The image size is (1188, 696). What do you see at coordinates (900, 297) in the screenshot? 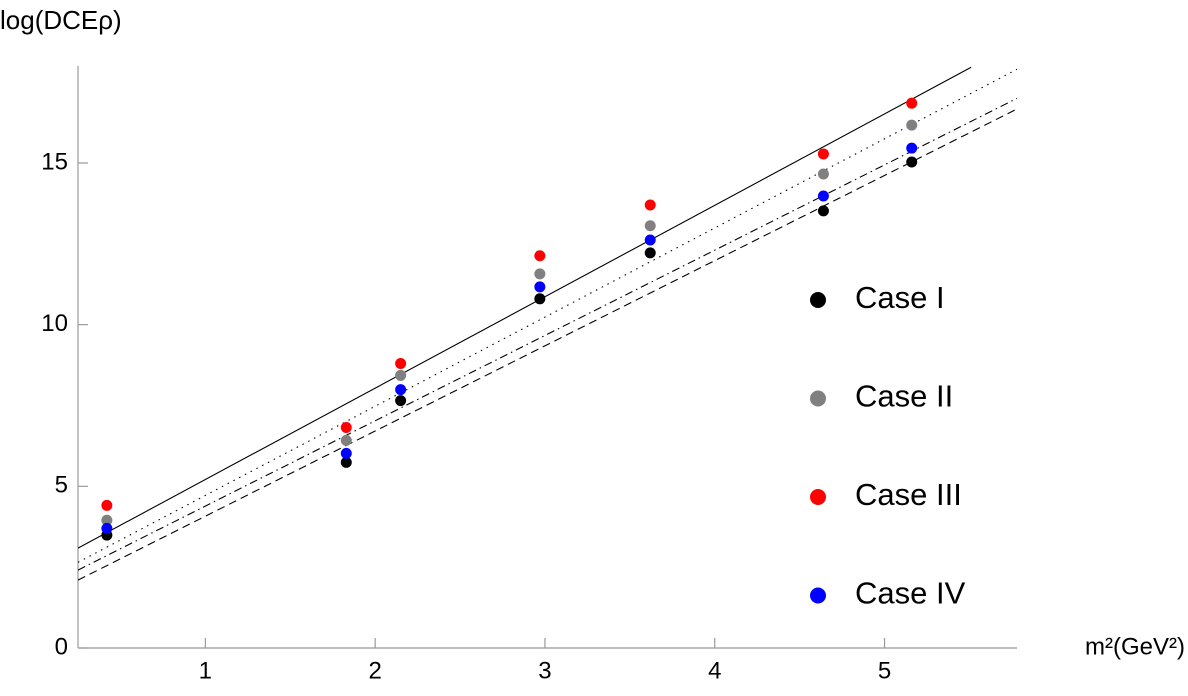
I see `legend-label: Case I` at bounding box center [900, 297].